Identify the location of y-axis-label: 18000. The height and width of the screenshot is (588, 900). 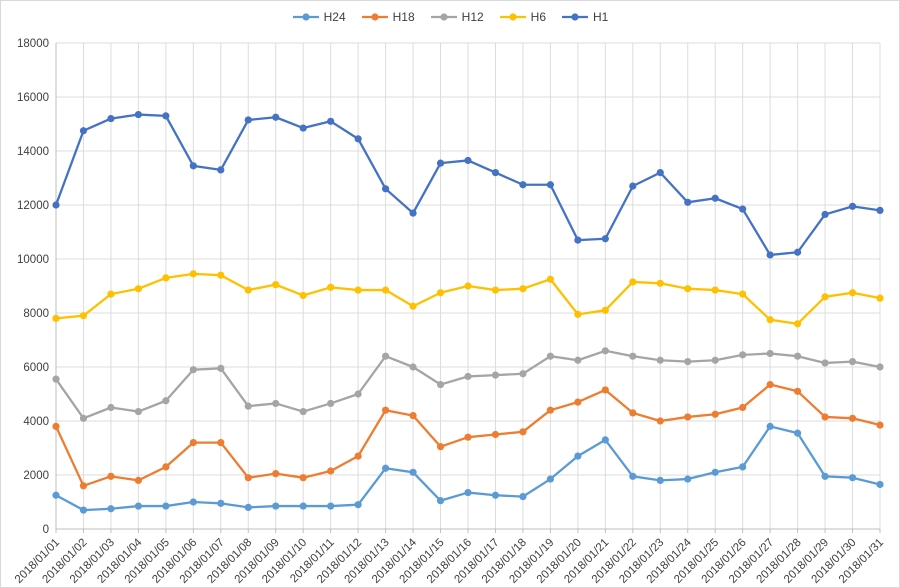
(33, 44).